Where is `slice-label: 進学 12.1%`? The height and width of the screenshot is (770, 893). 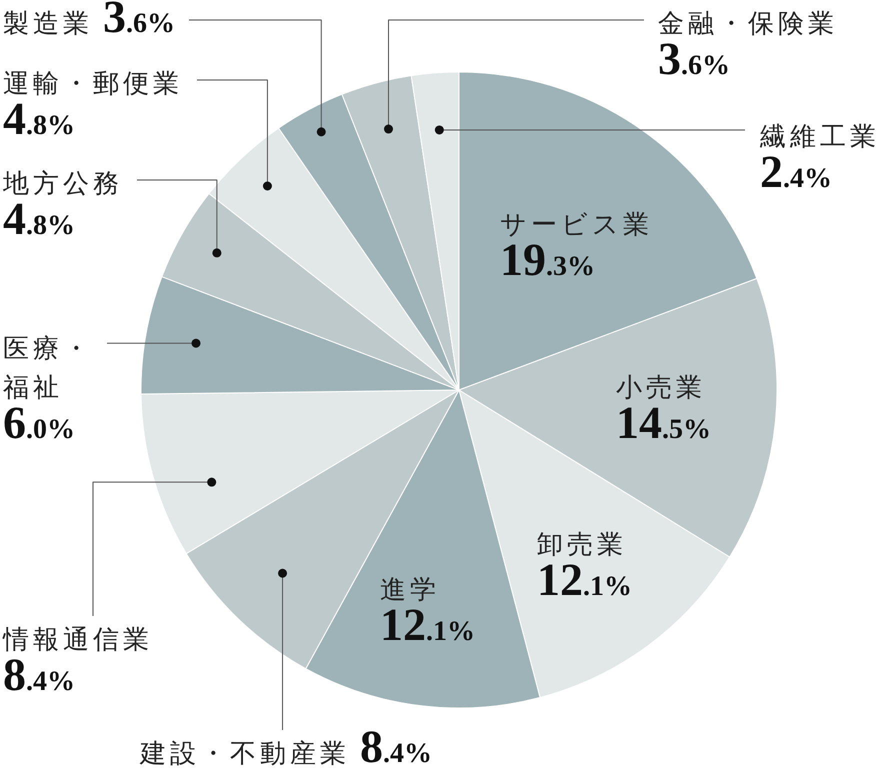
slice-label: 進学 12.1% is located at coordinates (427, 612).